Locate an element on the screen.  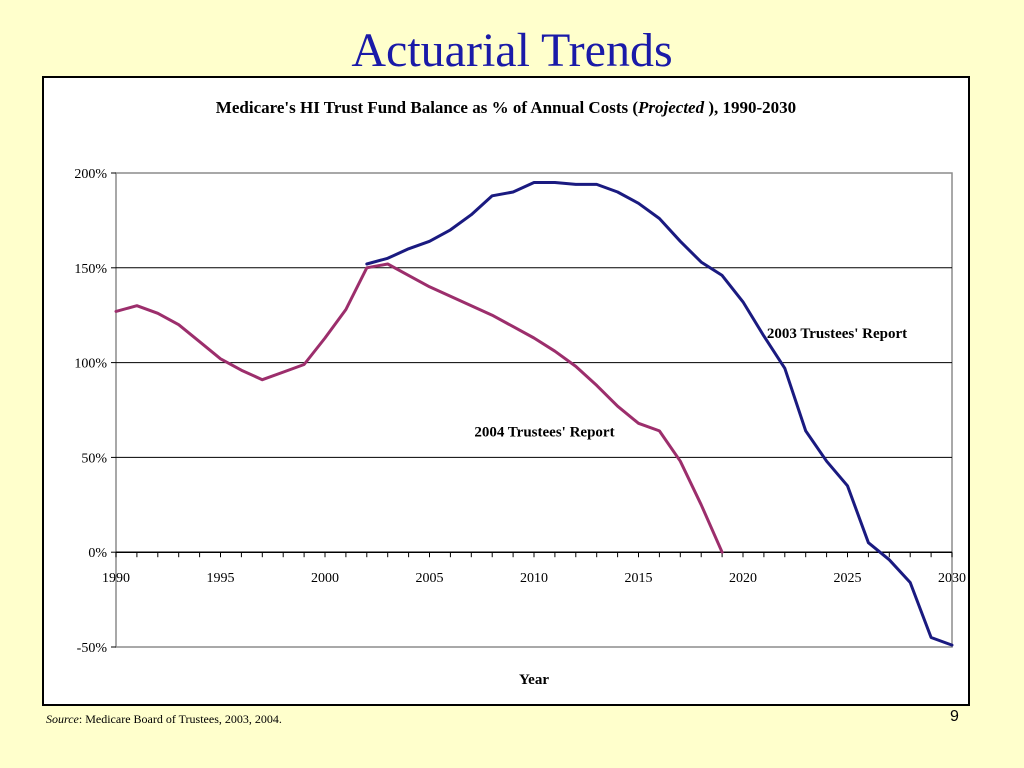
x-tick-label: 2005 is located at coordinates (430, 578).